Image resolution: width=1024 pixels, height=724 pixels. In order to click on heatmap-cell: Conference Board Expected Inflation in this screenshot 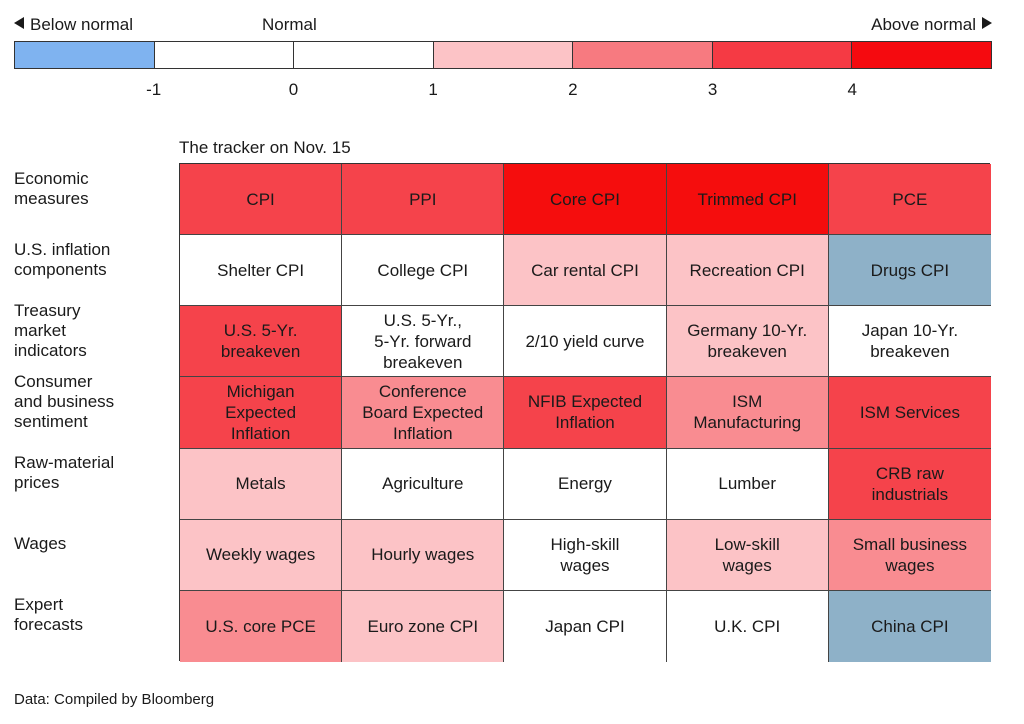, I will do `click(423, 413)`.